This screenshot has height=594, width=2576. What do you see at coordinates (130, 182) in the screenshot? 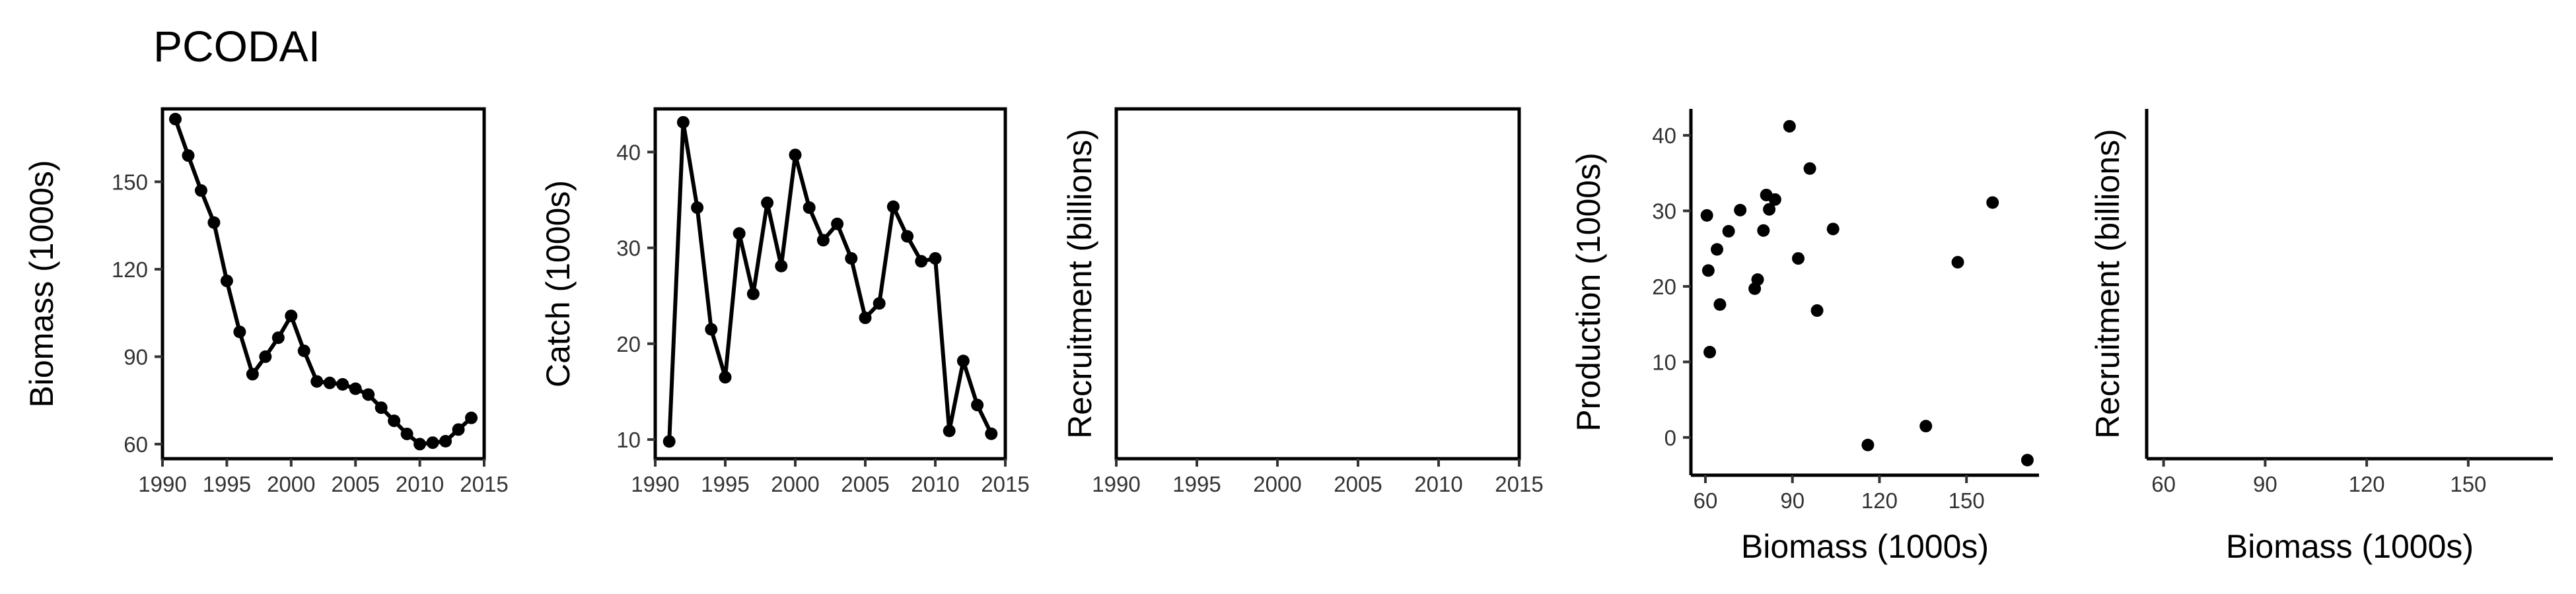
I see `y-tick-label: 150` at bounding box center [130, 182].